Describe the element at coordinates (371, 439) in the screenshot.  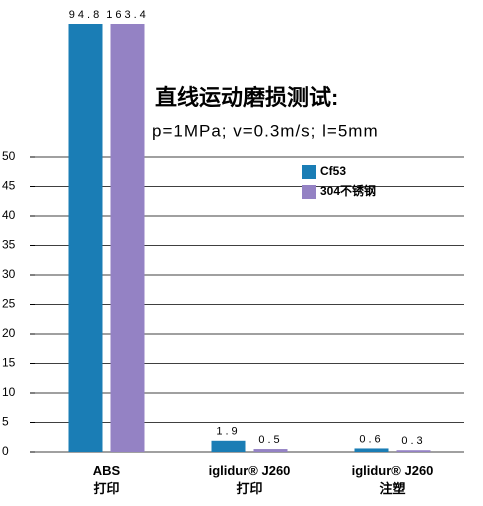
I see `value-label: 0.6` at that location.